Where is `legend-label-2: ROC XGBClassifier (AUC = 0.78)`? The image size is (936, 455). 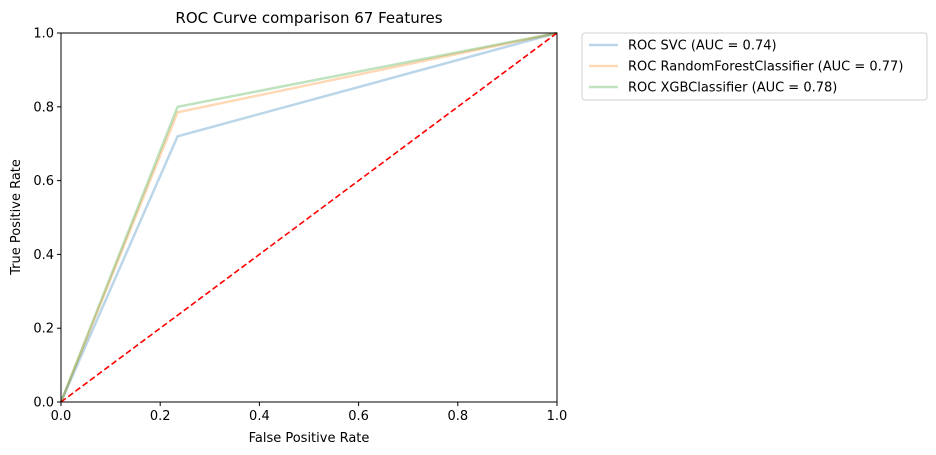
legend-label-2: ROC XGBClassifier (AUC = 0.78) is located at coordinates (732, 88).